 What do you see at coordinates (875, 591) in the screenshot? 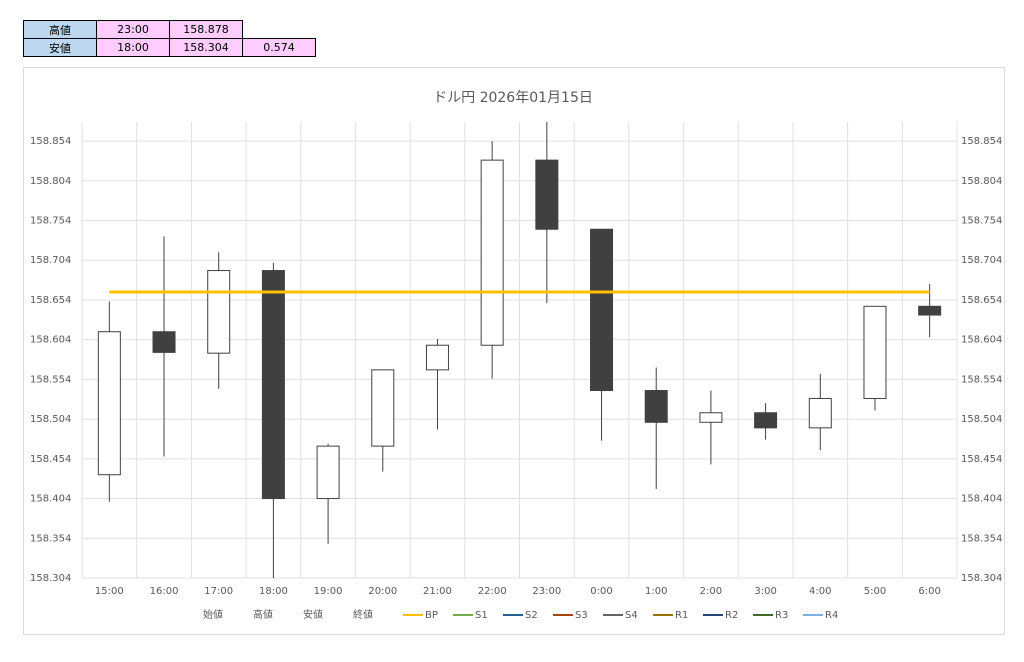
I see `x-tick-label: 5:00` at bounding box center [875, 591].